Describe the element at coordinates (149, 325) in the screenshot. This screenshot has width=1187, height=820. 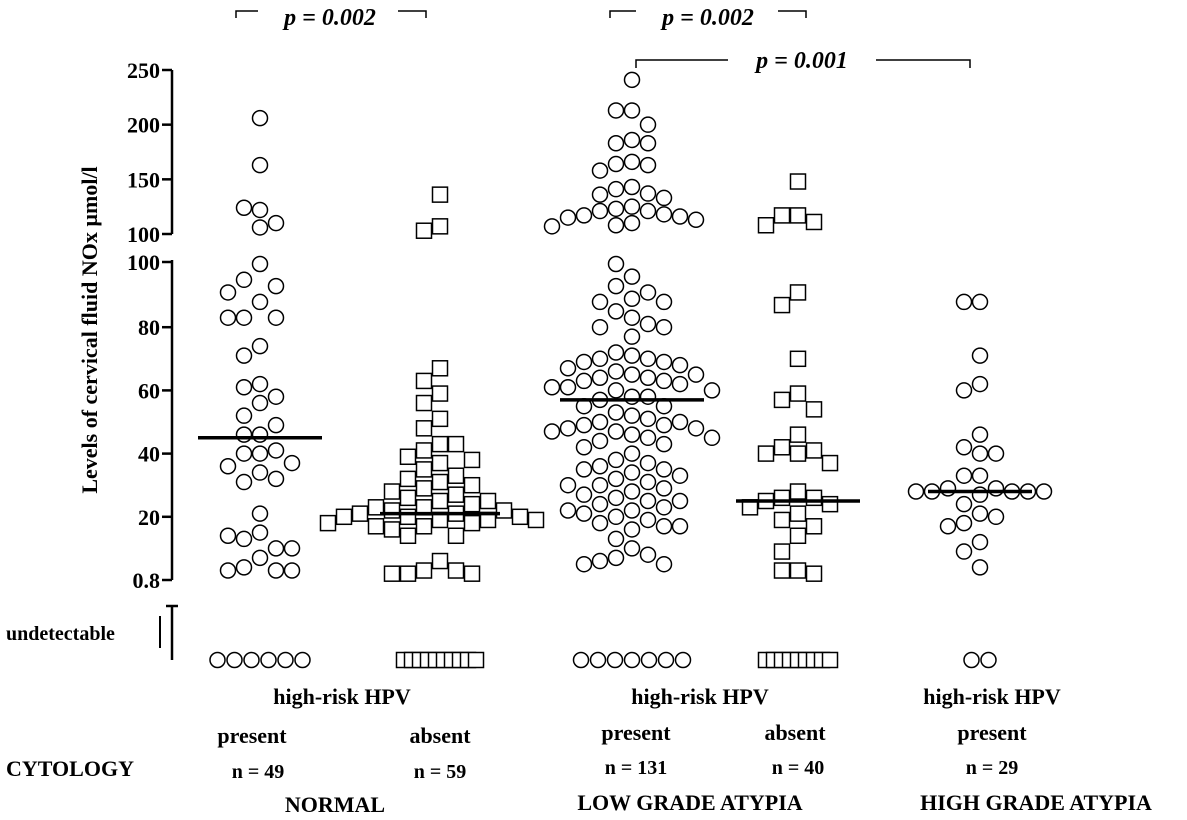
I see `y-ticks: 250 200 150 100 100 80 60 40 20 0.8` at that location.